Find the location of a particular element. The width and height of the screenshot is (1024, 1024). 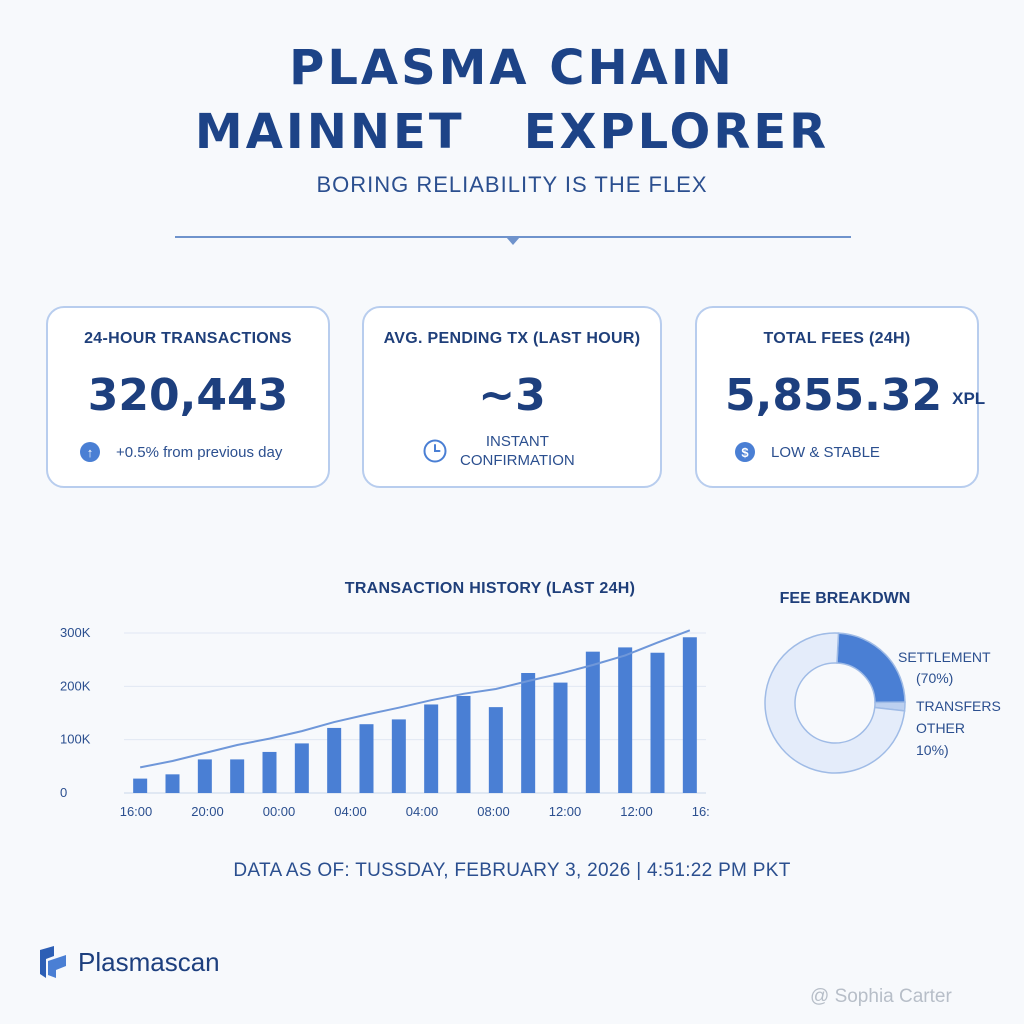

x-tick-label: 00:00 is located at coordinates (279, 811).